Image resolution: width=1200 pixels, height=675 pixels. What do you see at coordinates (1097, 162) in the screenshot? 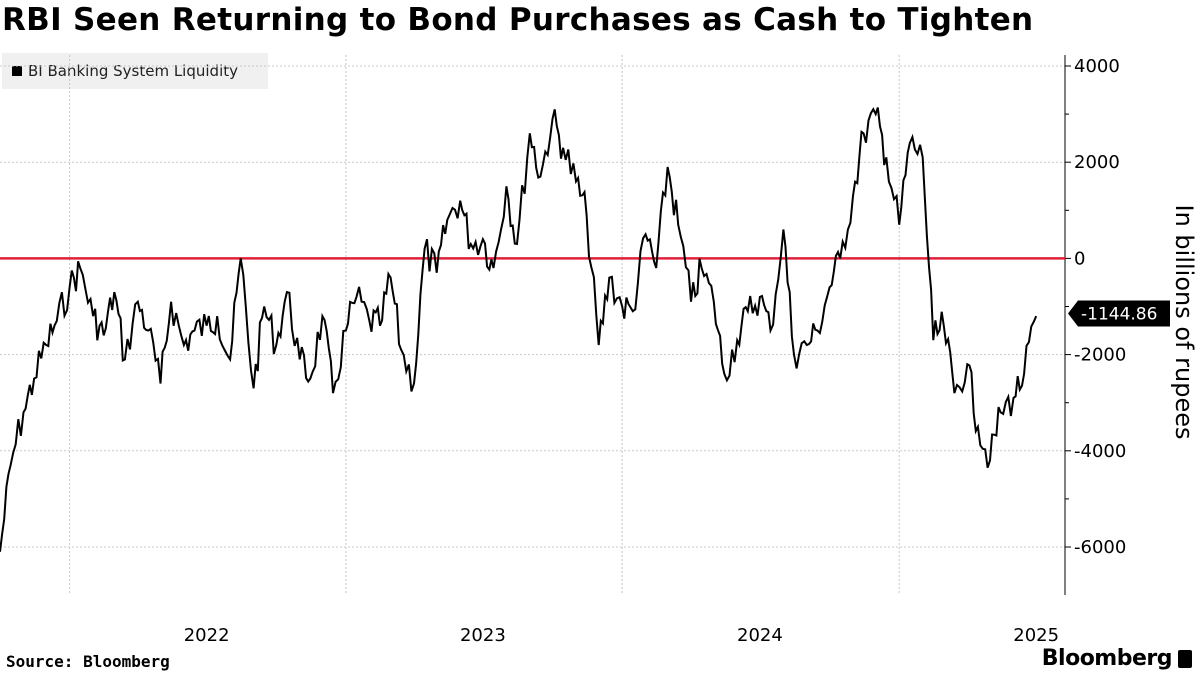
I see `y-tick-label: 2000` at bounding box center [1097, 162].